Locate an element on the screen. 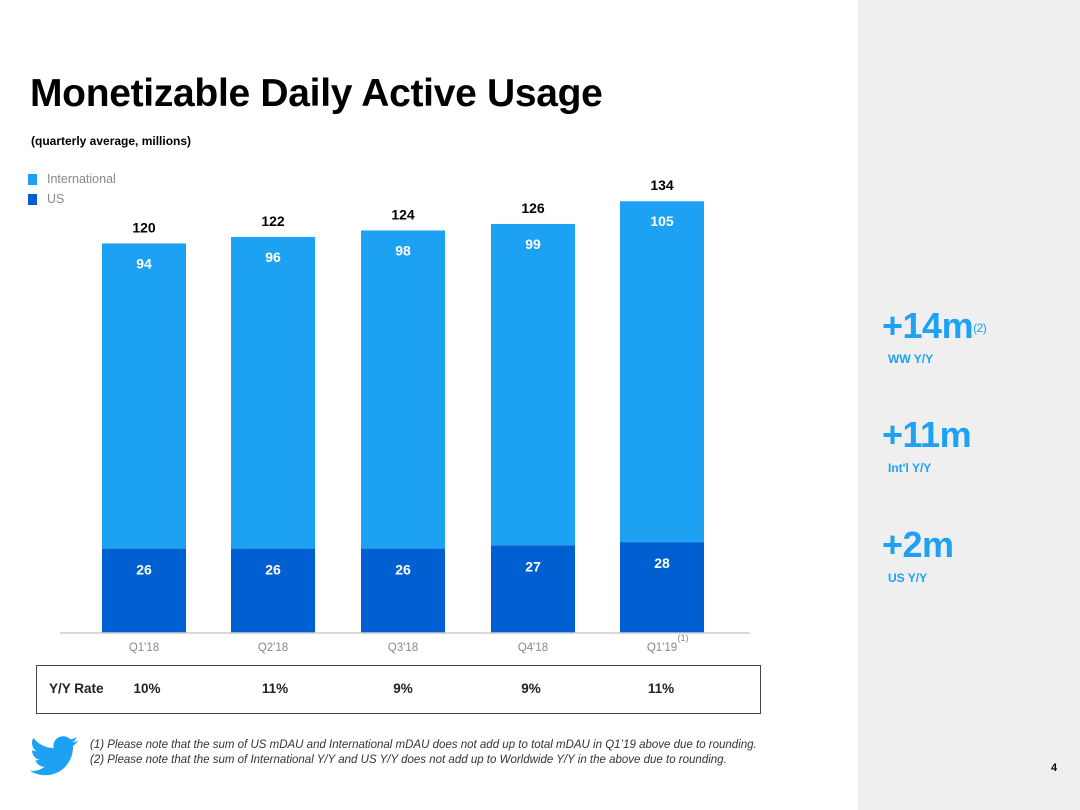  legend-swatch-us is located at coordinates (32, 199).